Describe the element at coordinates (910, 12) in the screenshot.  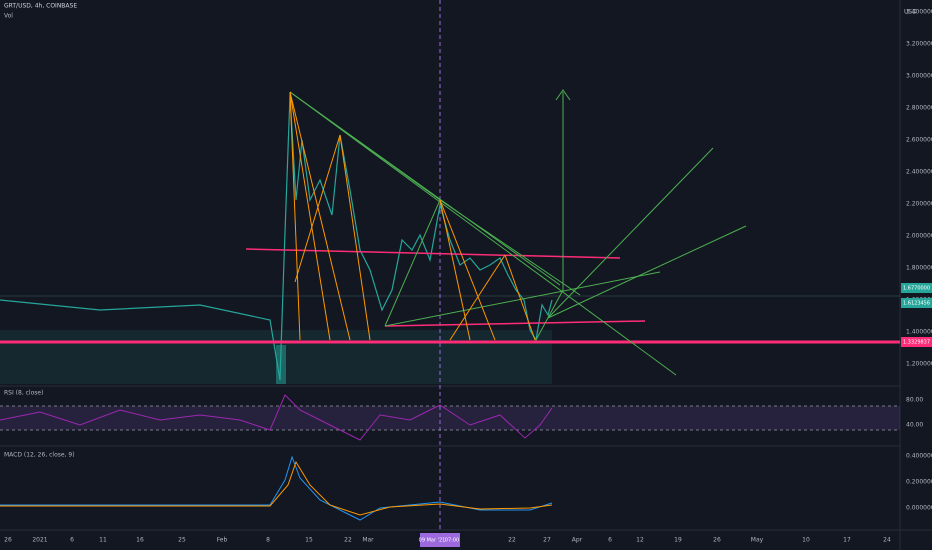
I see `currency-label: USD` at that location.